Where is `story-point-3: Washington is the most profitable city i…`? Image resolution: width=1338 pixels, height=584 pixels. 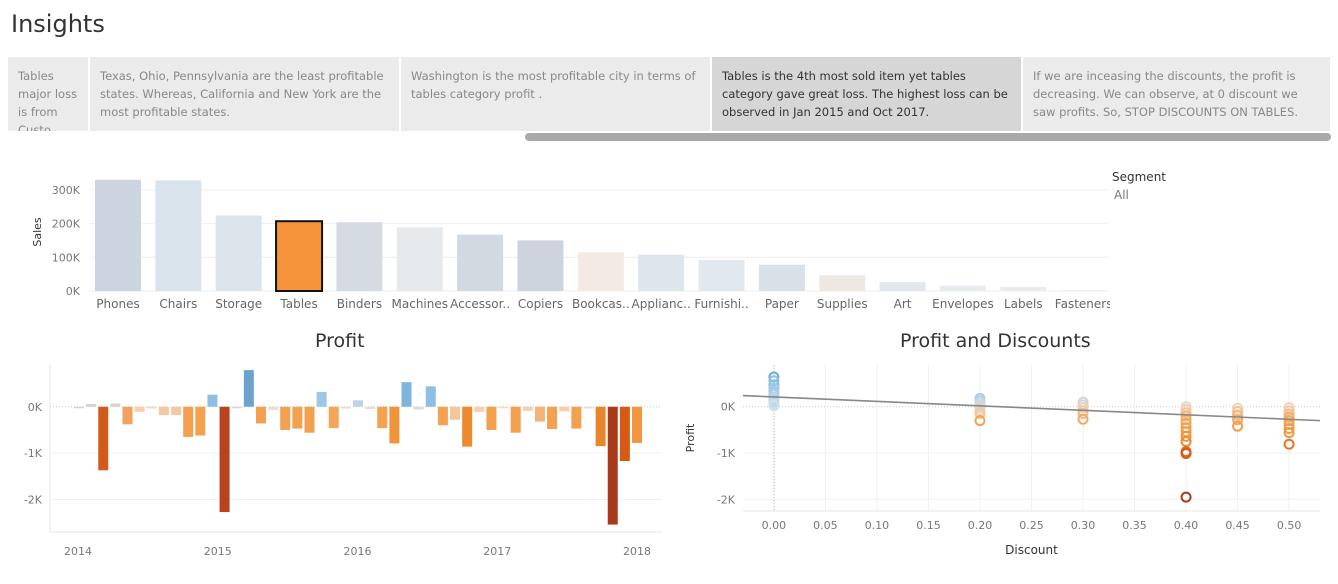
story-point-3: Washington is the most profitable city i… is located at coordinates (555, 94).